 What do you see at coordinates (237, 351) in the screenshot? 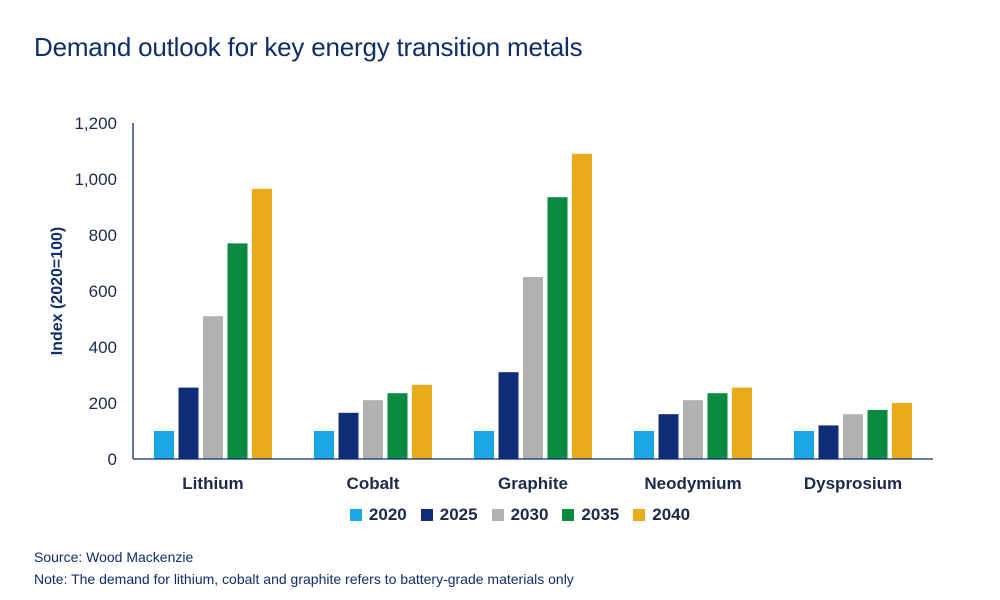
I see `bar-lithium-2035` at bounding box center [237, 351].